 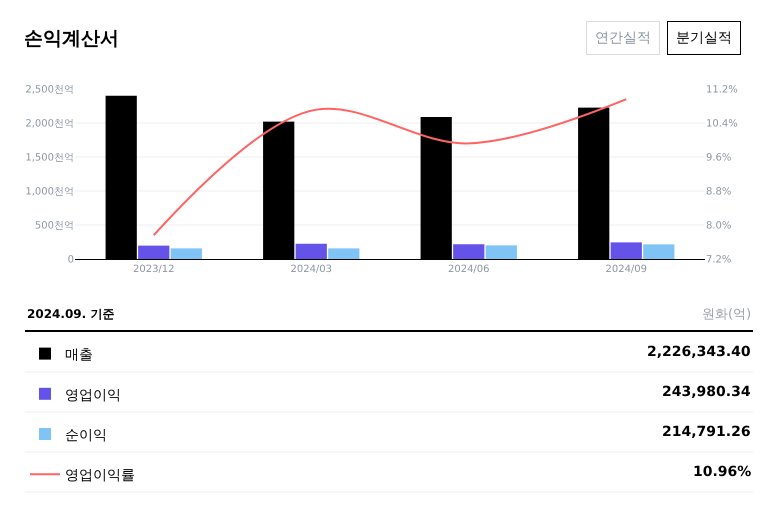 What do you see at coordinates (86, 435) in the screenshot?
I see `legend-label: 순이익` at bounding box center [86, 435].